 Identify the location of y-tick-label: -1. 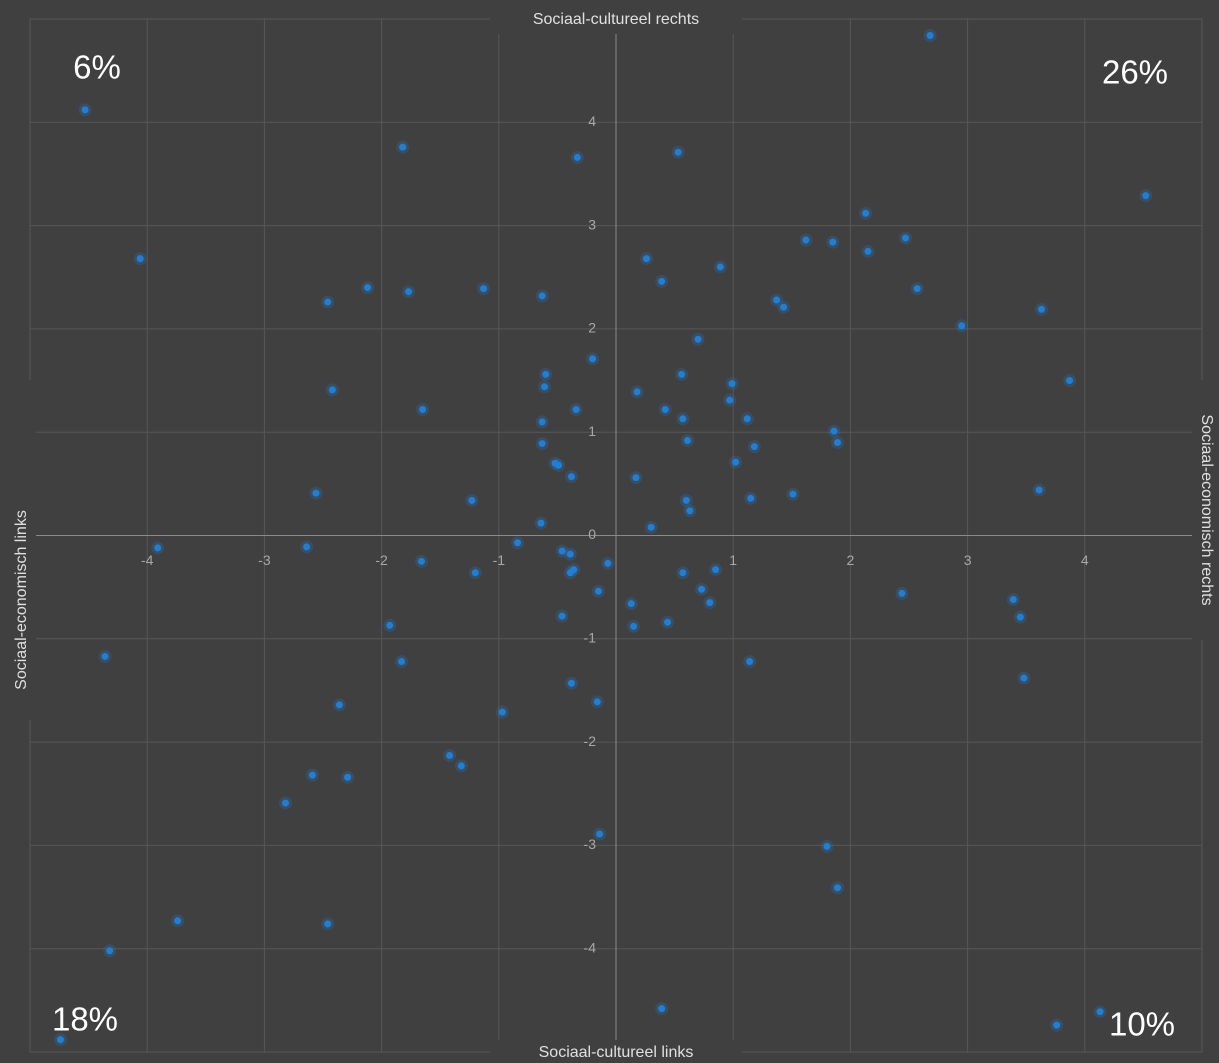
(590, 638).